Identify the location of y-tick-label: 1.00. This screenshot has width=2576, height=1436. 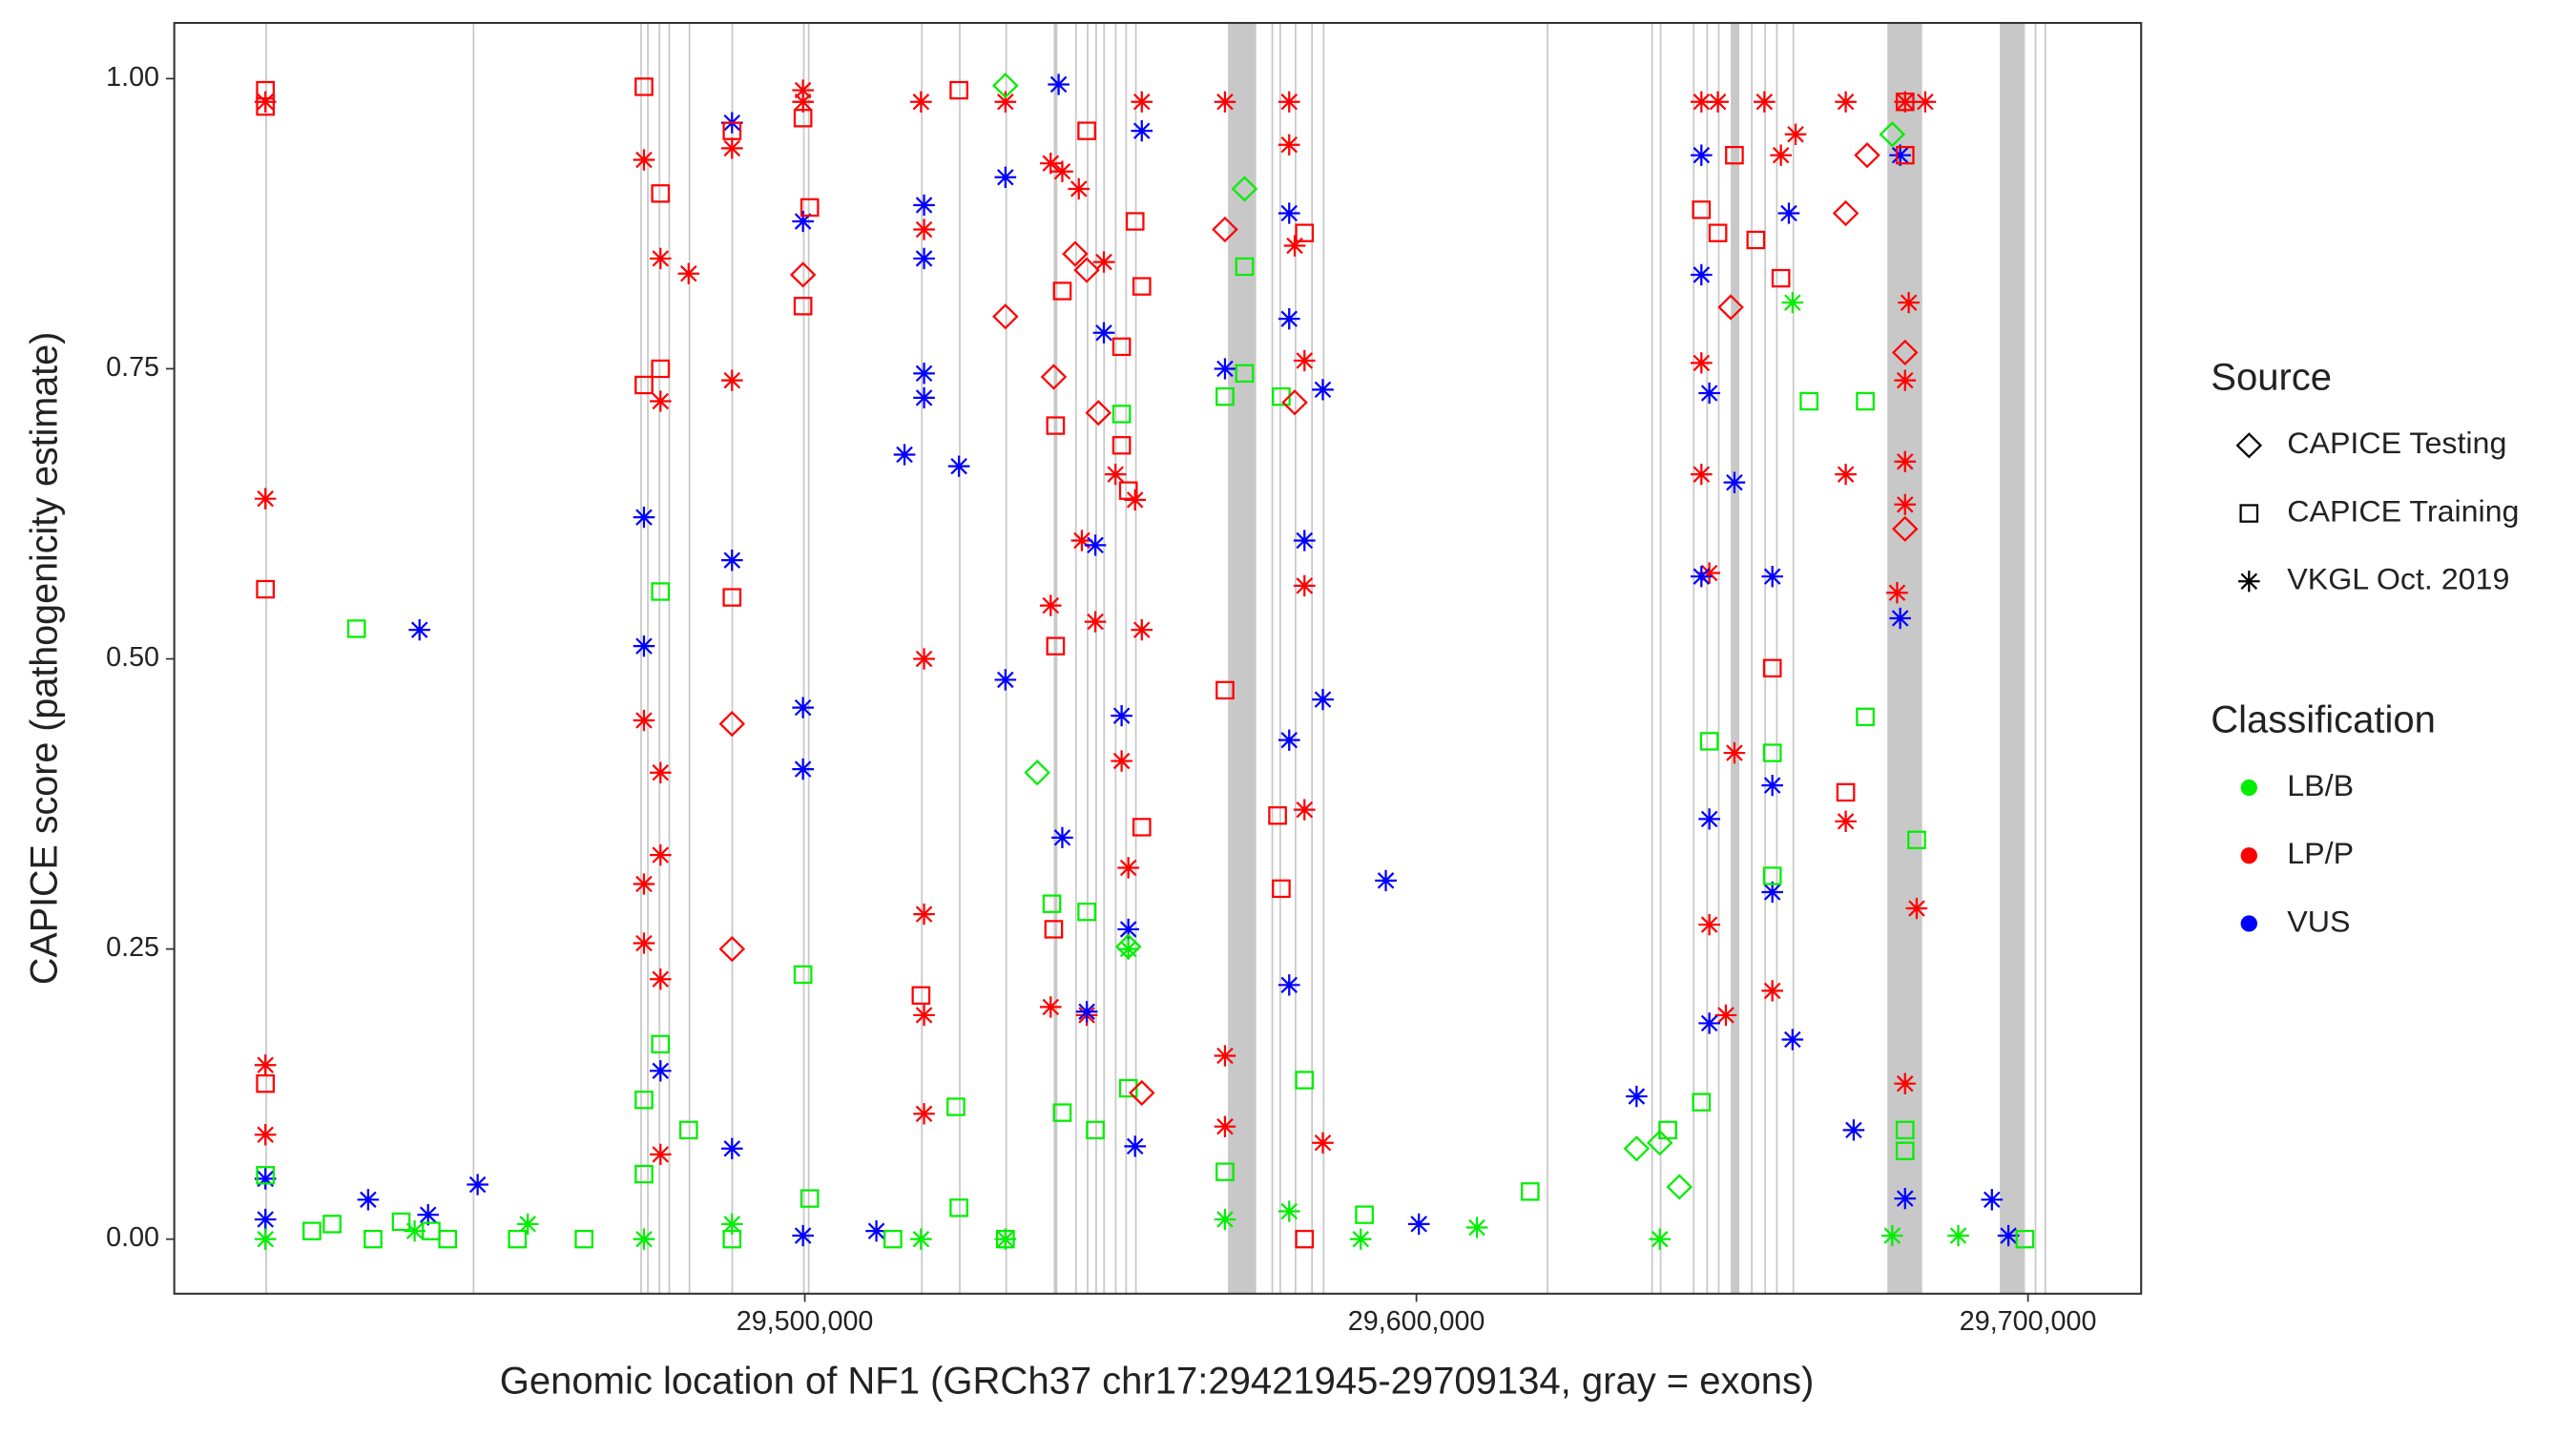
(132, 77).